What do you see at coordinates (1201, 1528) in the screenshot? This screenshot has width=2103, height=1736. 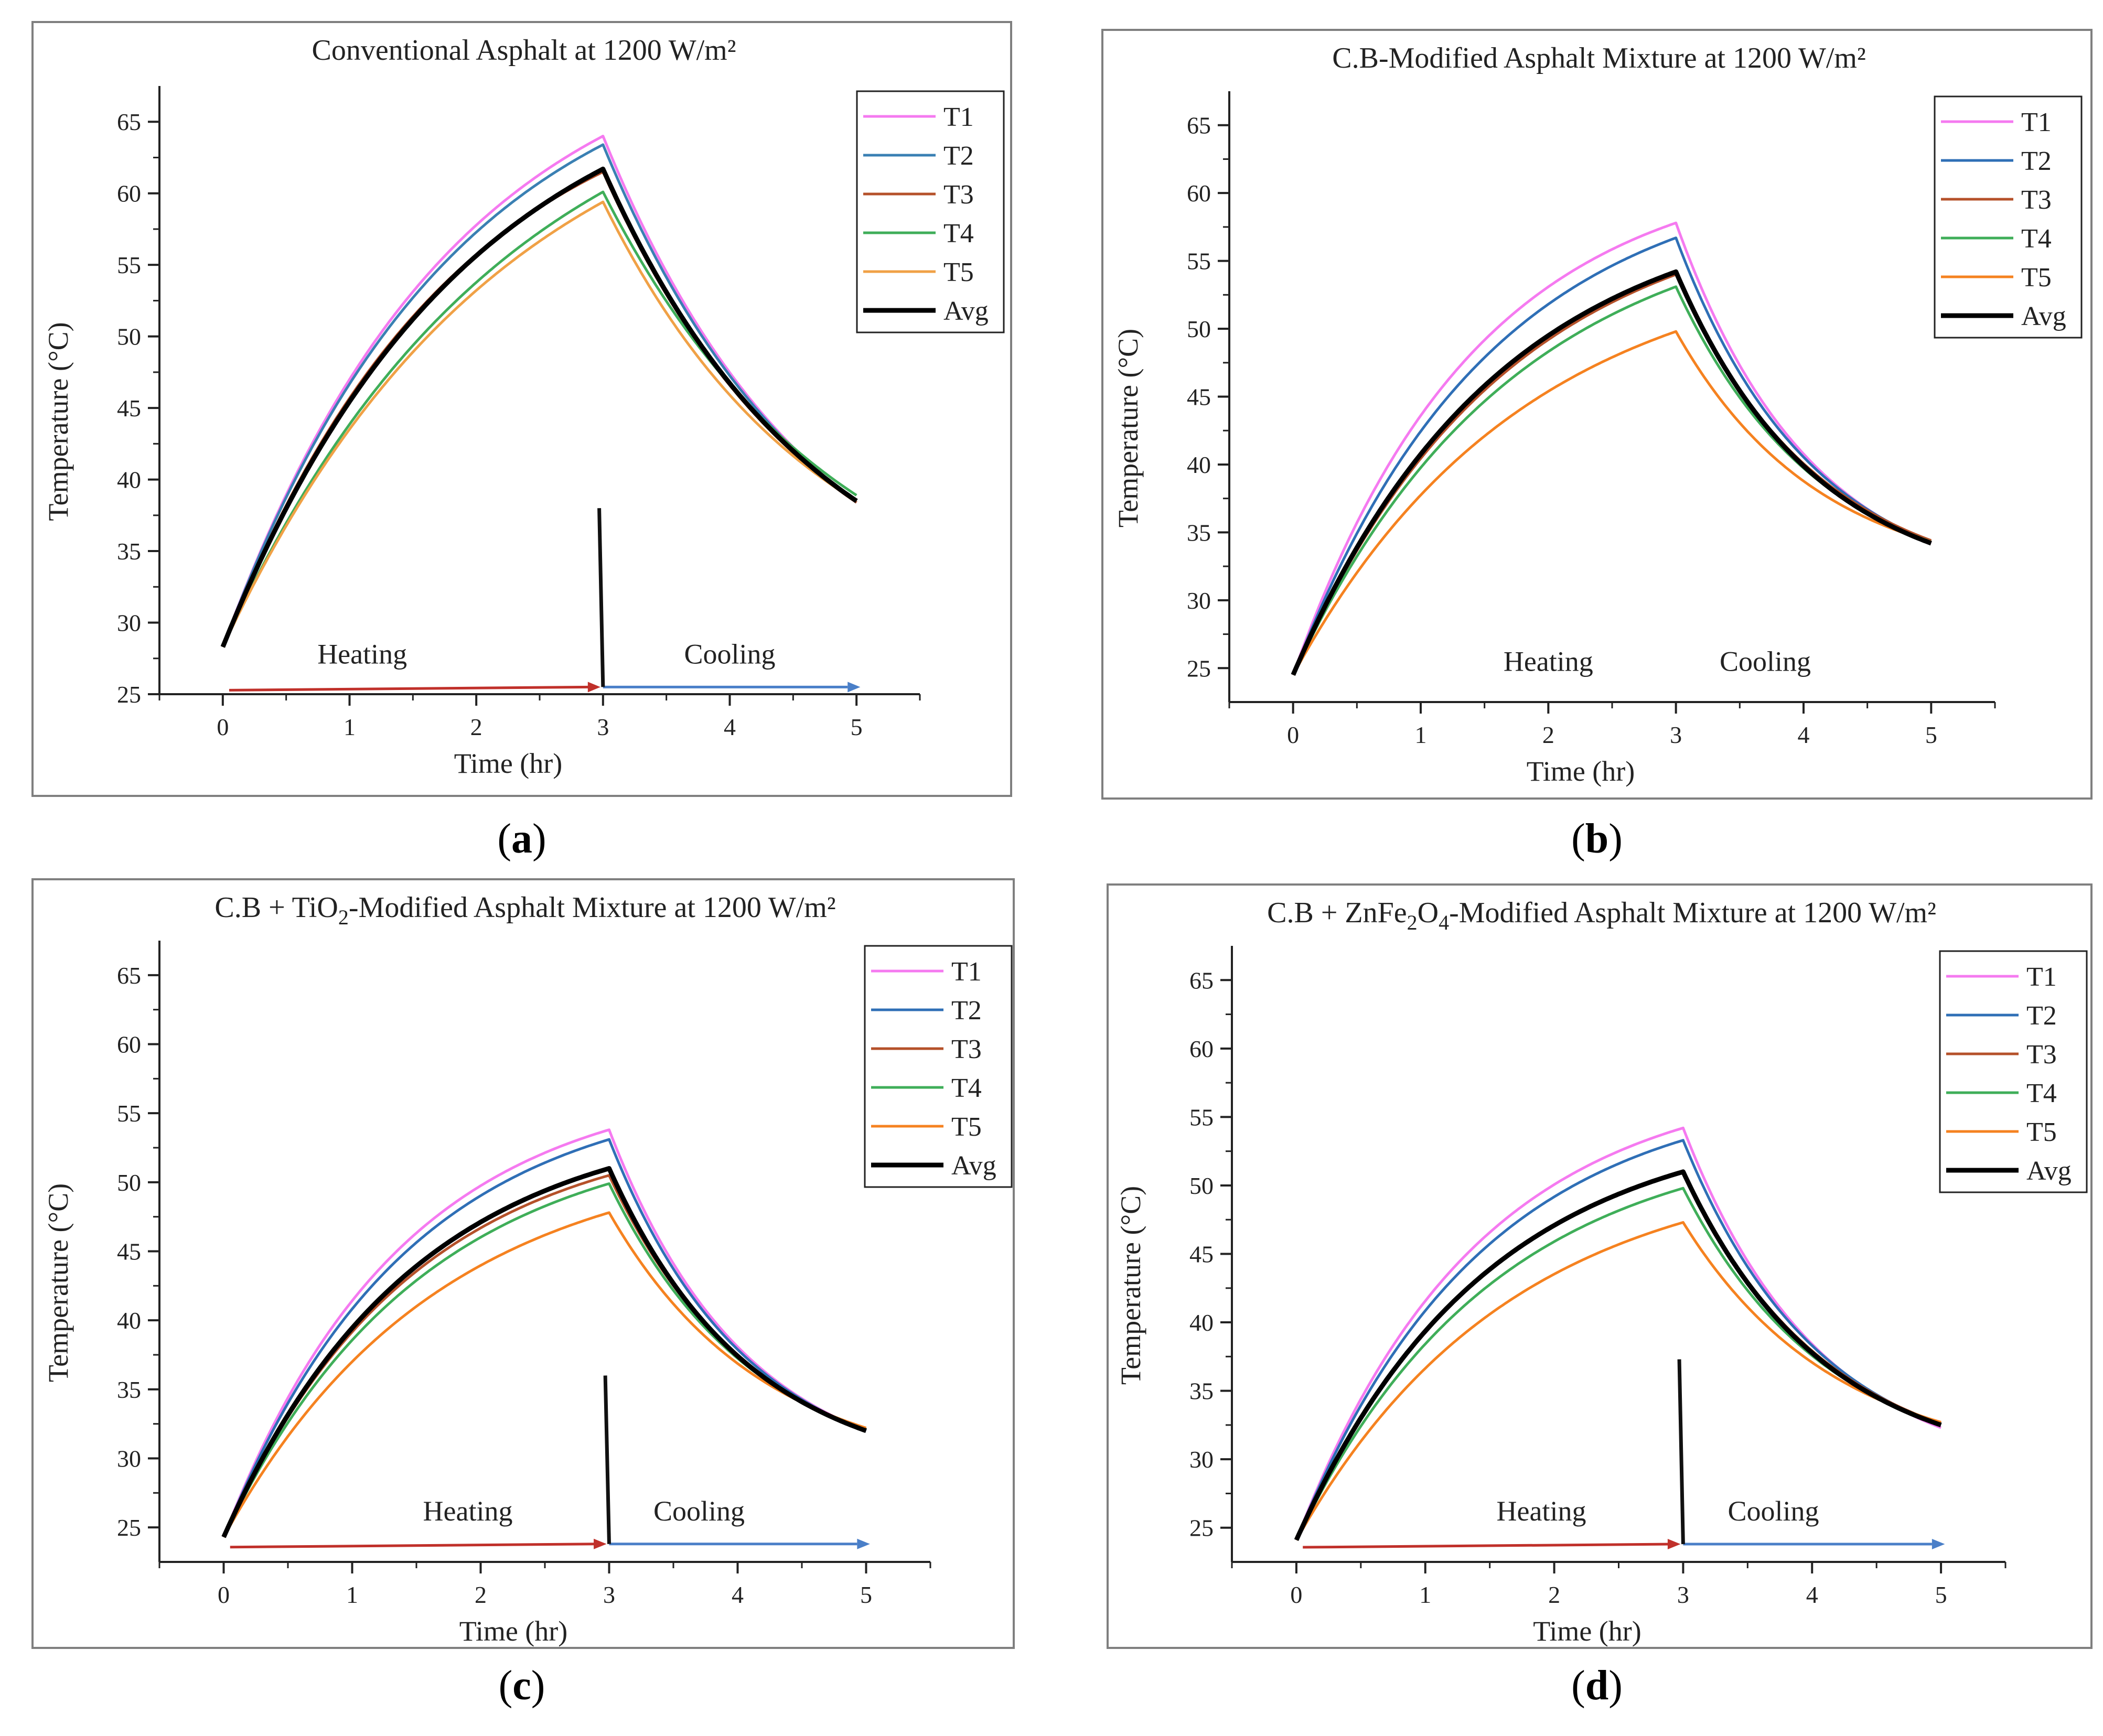 I see `y-tick-label: 25` at bounding box center [1201, 1528].